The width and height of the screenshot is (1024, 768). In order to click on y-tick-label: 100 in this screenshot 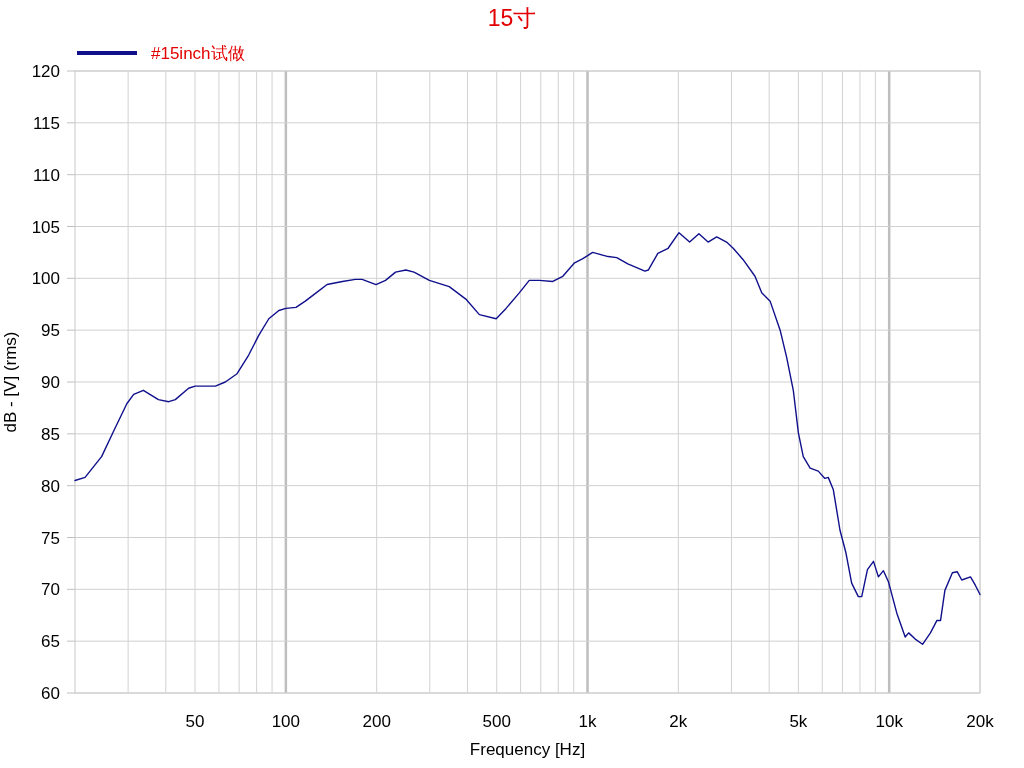, I will do `click(45, 279)`.